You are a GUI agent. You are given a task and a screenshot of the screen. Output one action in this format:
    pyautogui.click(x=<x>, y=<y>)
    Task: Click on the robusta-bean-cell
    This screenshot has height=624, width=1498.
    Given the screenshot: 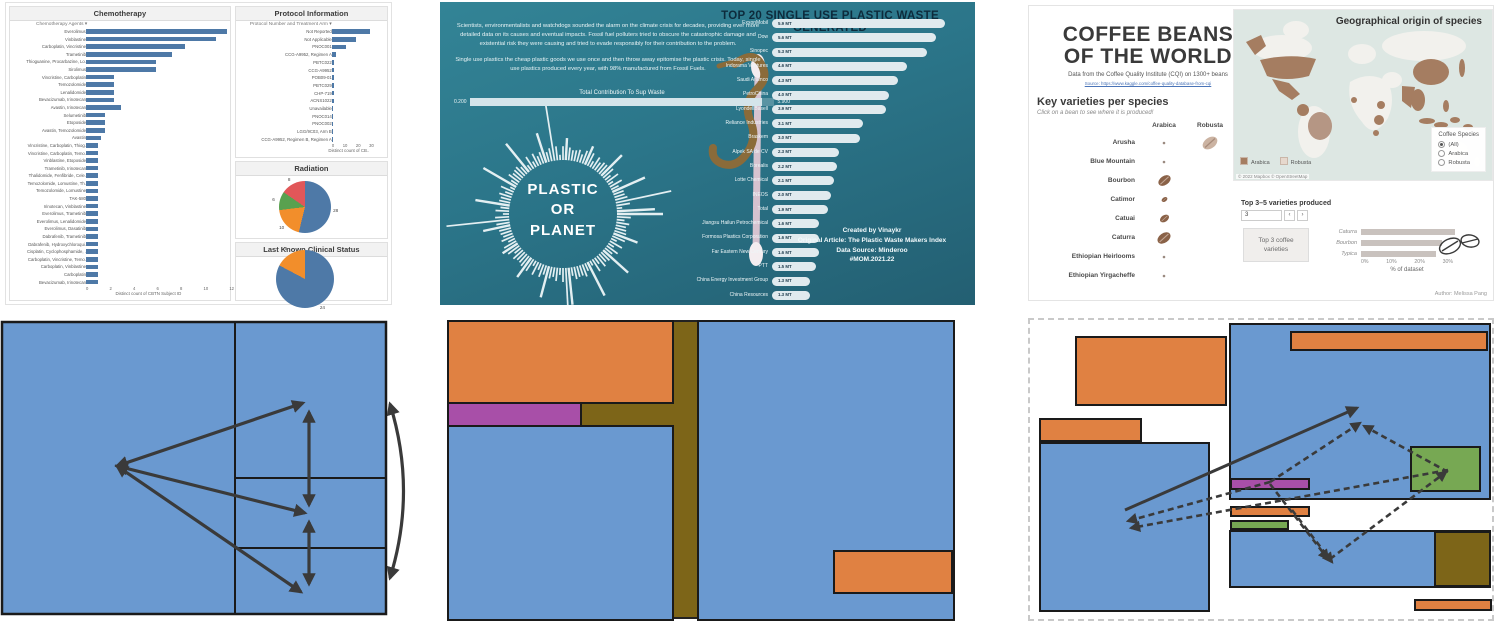 What is the action you would take?
    pyautogui.click(x=1210, y=143)
    